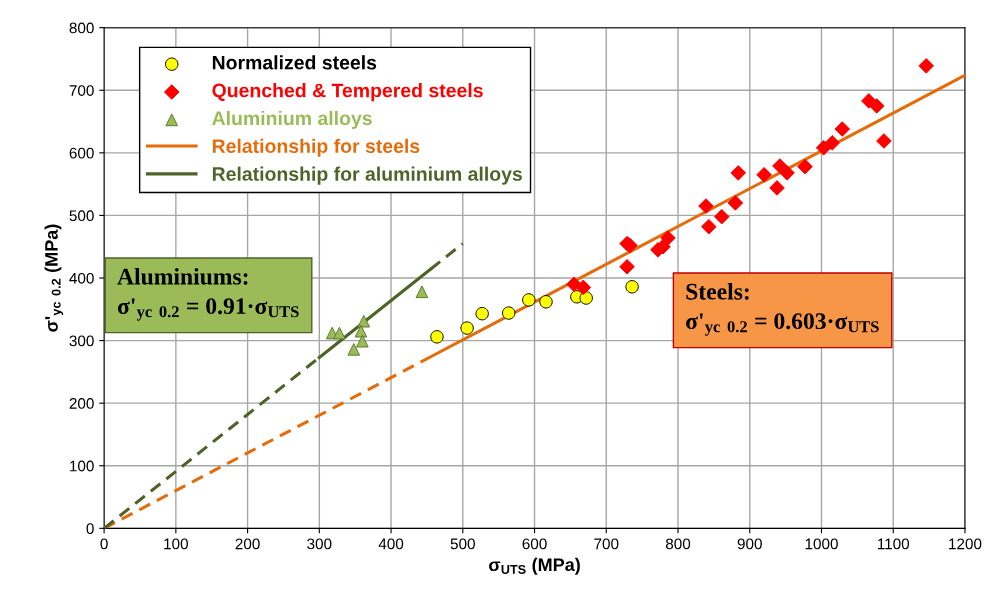 The image size is (1001, 589). Describe the element at coordinates (782, 309) in the screenshot. I see `annotation: Steels: σ'$_{yc 0.2}$ = 0.603·σ$_{UTS}$` at that location.